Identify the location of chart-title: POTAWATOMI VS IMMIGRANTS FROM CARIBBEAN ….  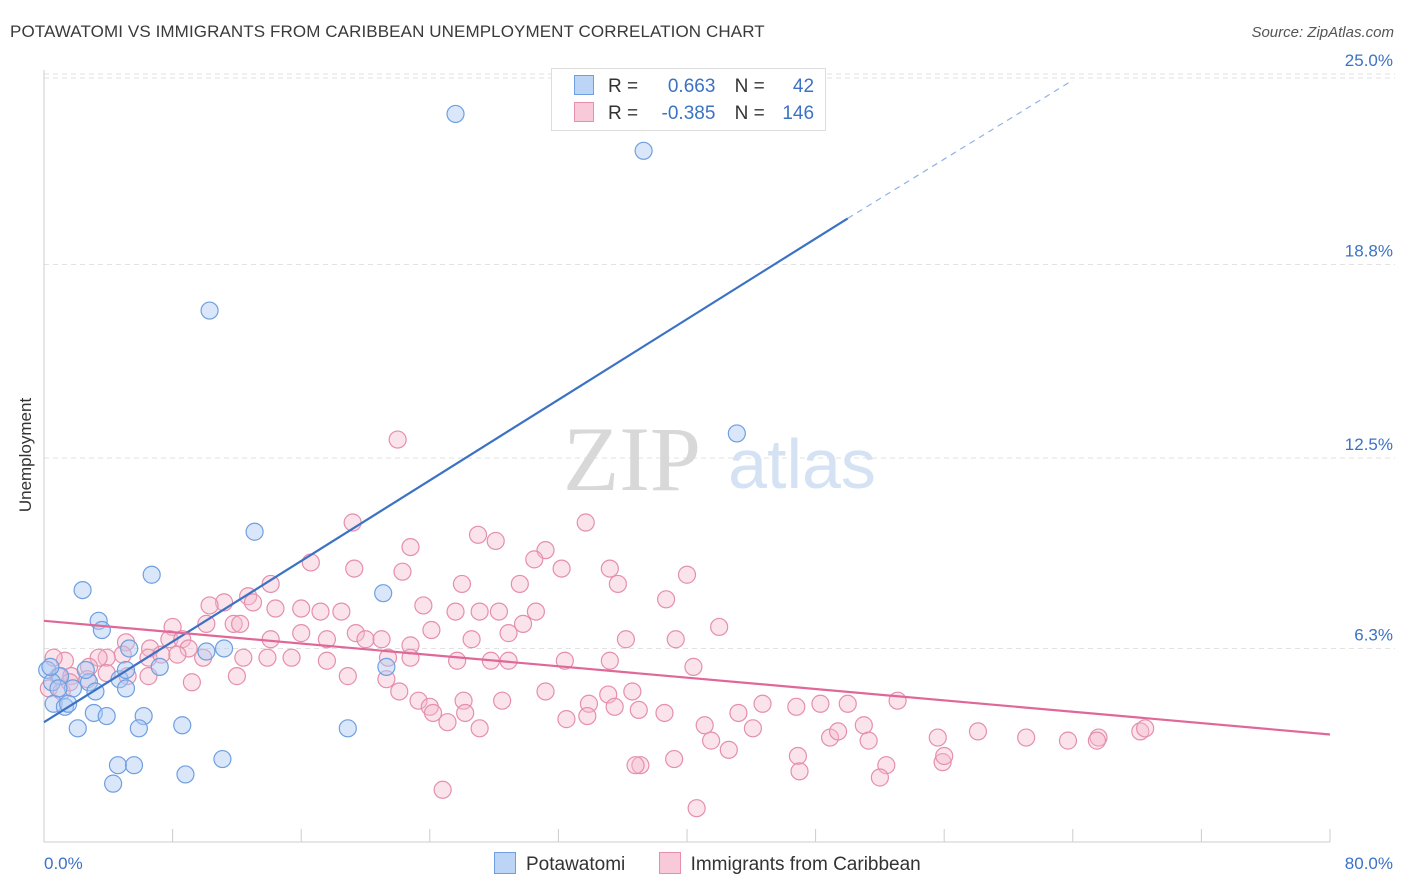
(387, 31).